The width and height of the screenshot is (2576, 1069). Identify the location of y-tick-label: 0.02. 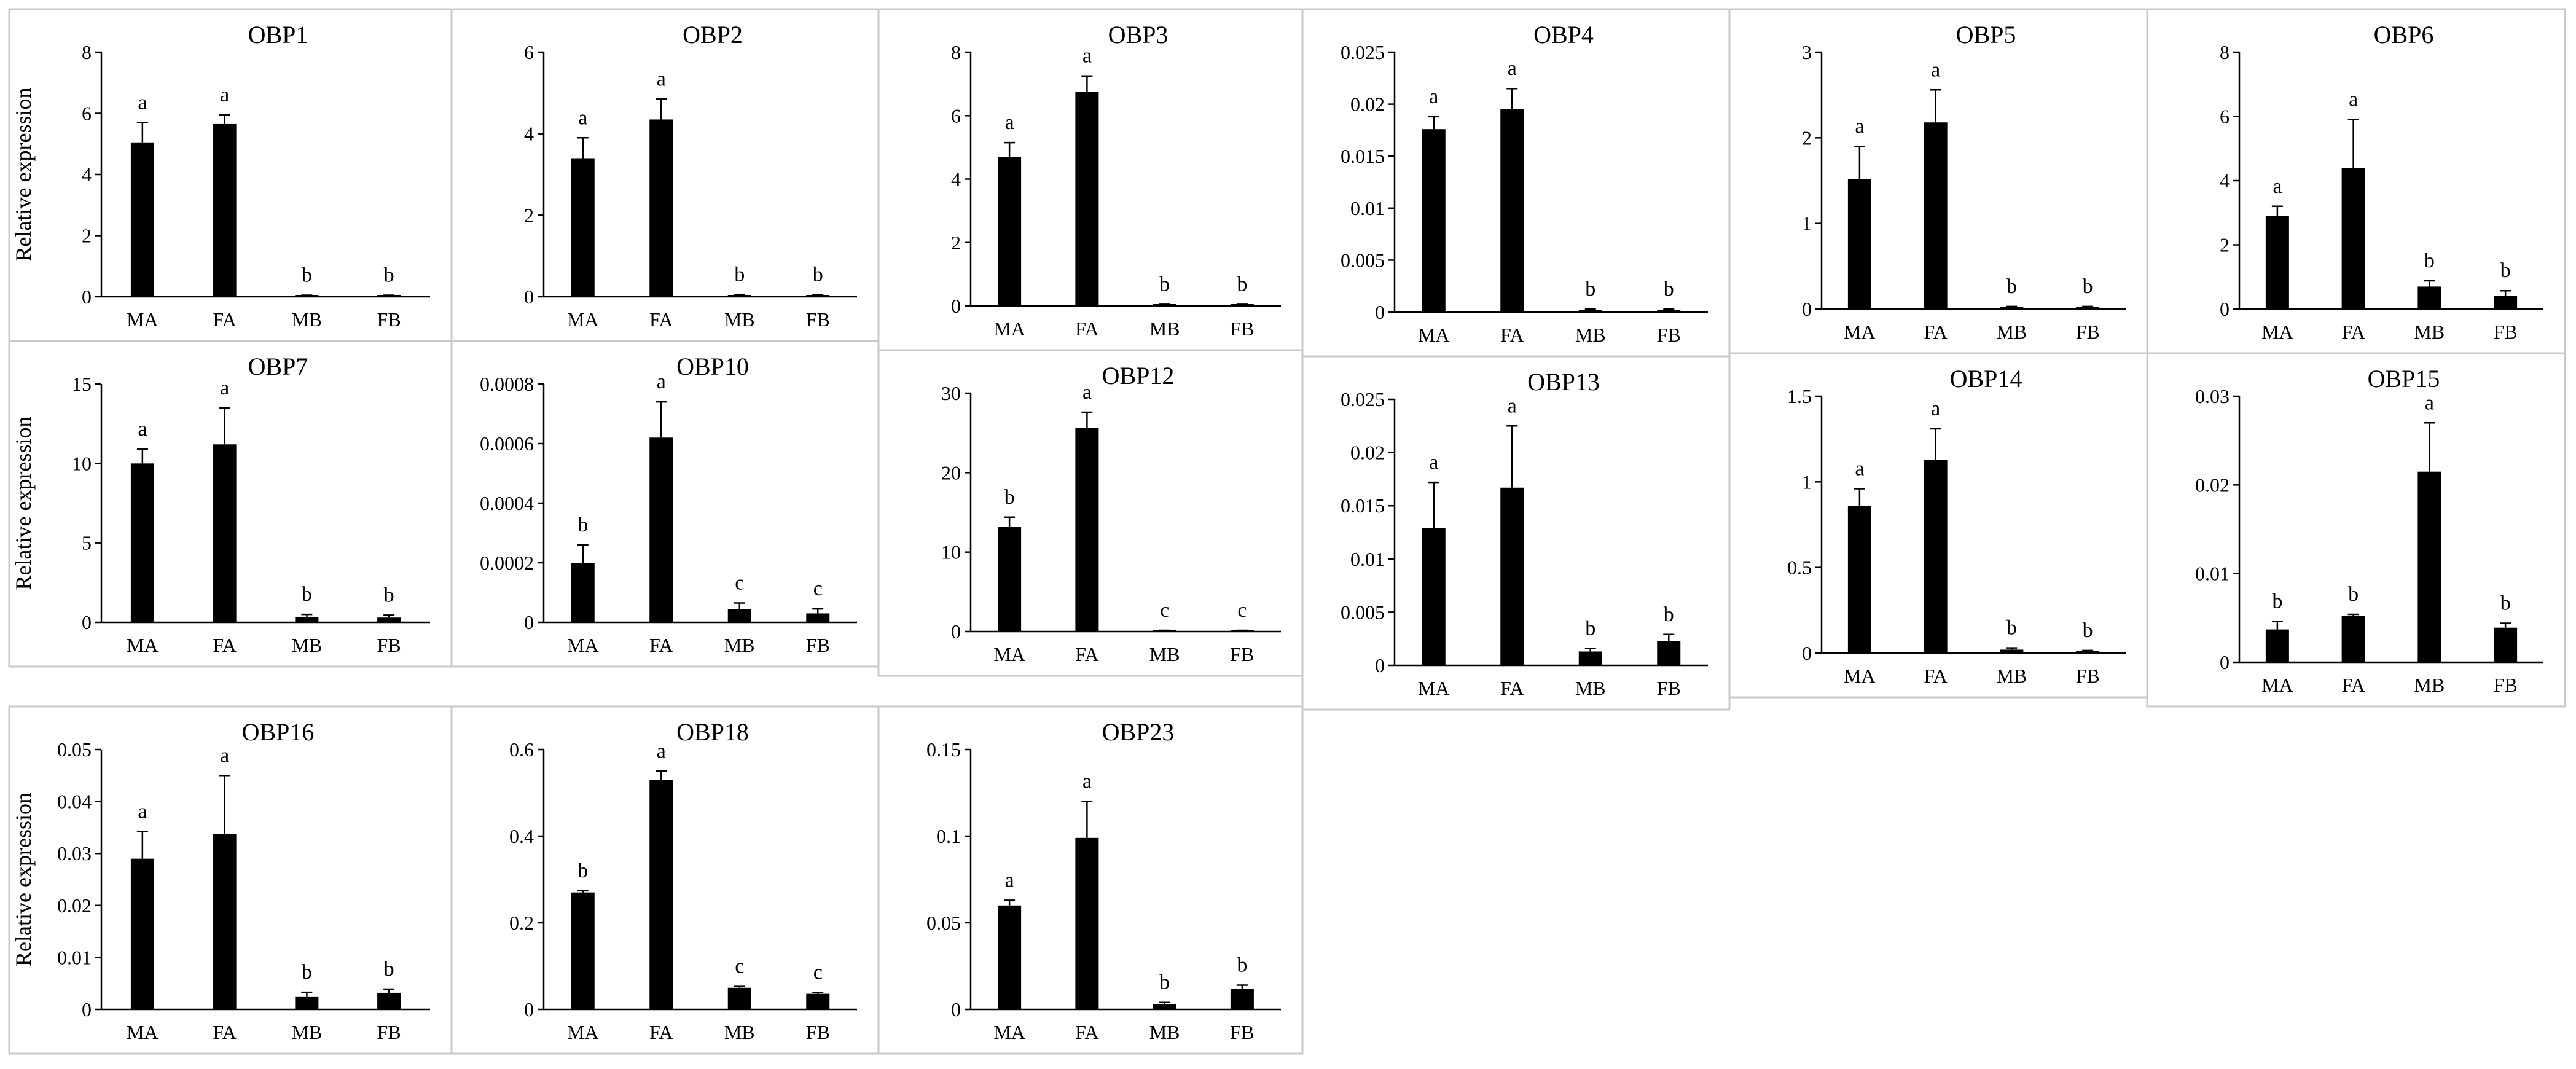
(74, 906).